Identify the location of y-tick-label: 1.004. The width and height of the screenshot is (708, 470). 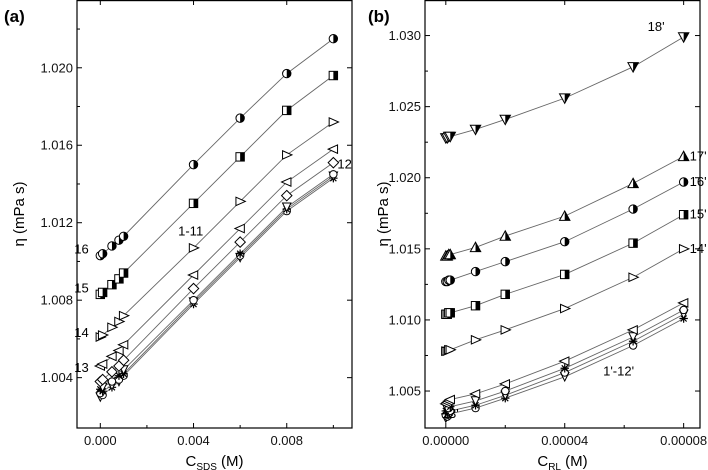
(56, 377).